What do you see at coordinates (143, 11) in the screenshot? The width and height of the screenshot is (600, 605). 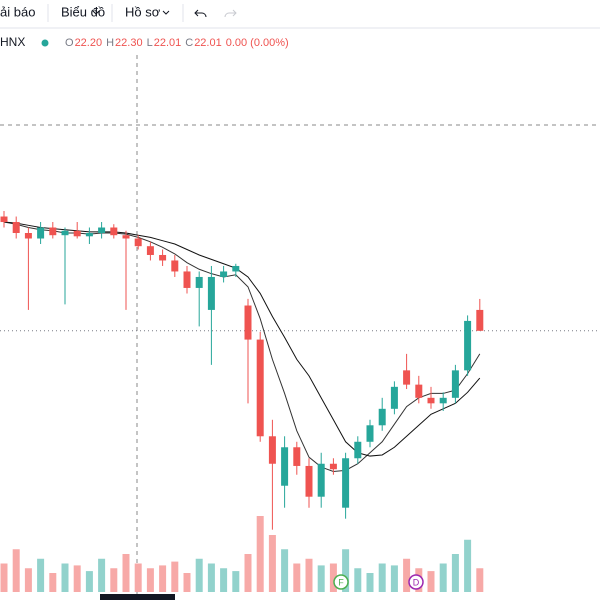 I see `toolbar-profile: Hồ sơ` at bounding box center [143, 11].